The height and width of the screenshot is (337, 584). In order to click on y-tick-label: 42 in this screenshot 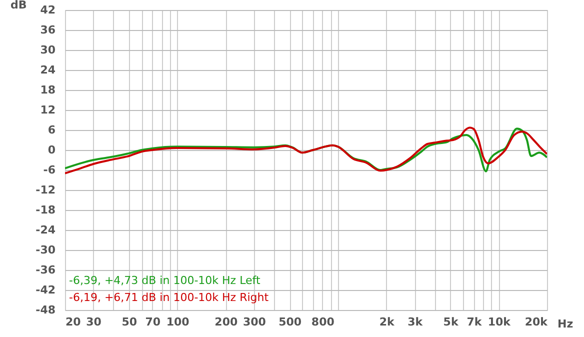, I will do `click(48, 10)`.